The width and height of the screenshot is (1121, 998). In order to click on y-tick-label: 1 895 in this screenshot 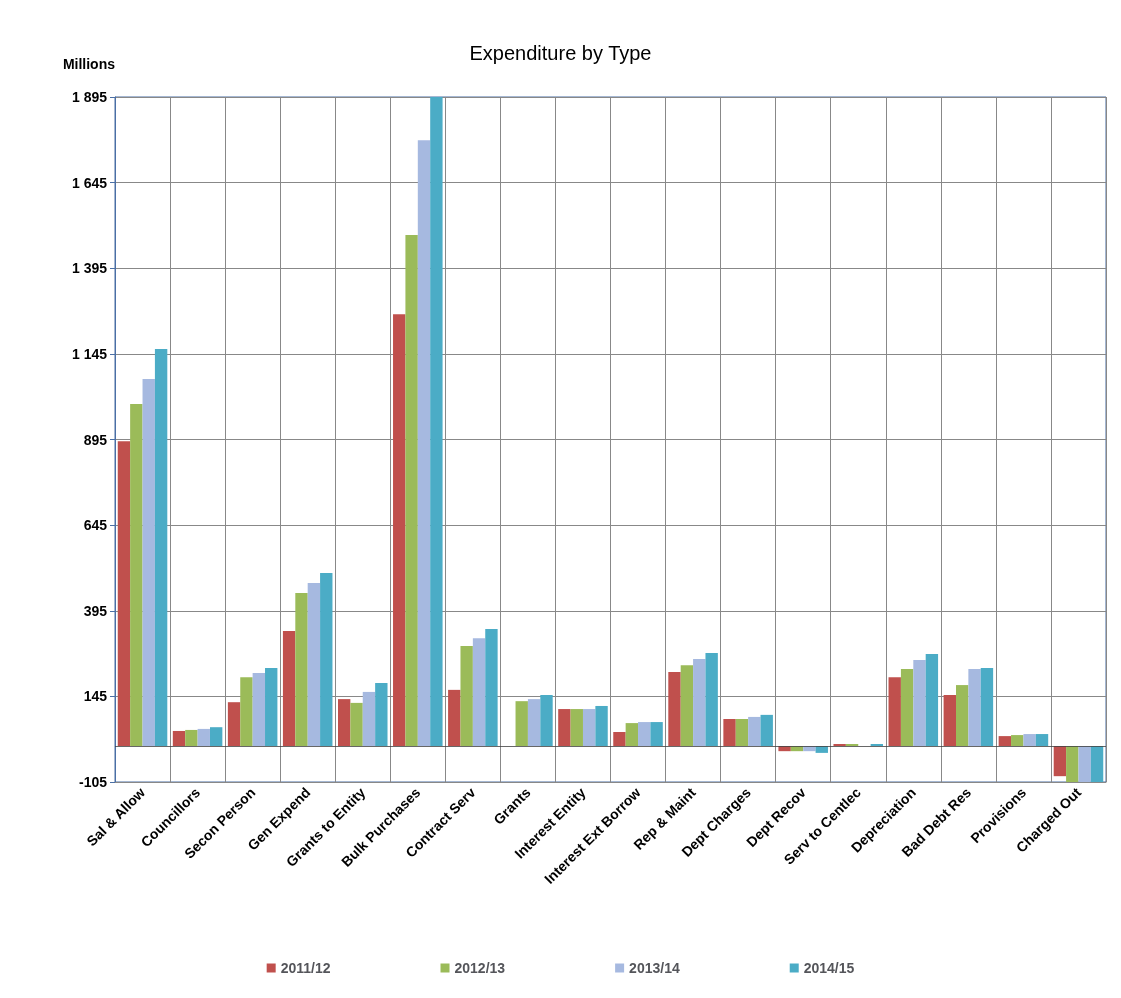, I will do `click(89, 97)`.